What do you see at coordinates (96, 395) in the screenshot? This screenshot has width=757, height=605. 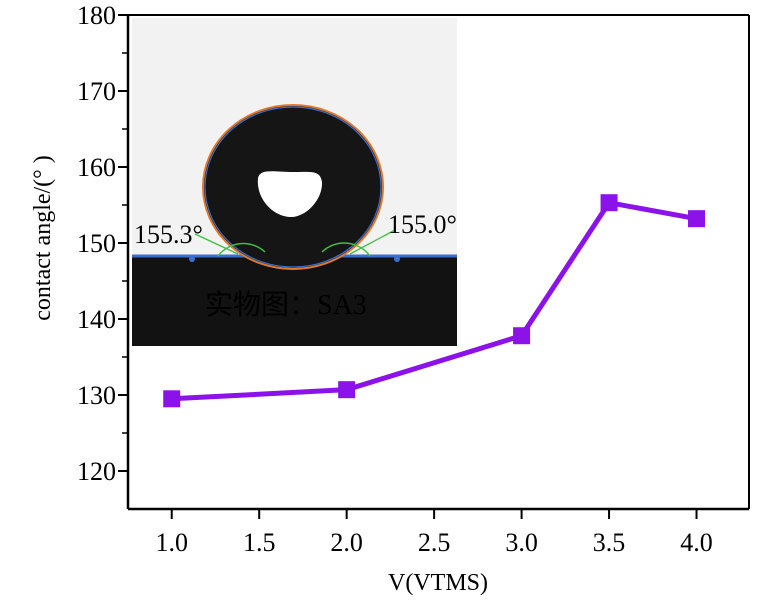 I see `y-tick-label: 130` at bounding box center [96, 395].